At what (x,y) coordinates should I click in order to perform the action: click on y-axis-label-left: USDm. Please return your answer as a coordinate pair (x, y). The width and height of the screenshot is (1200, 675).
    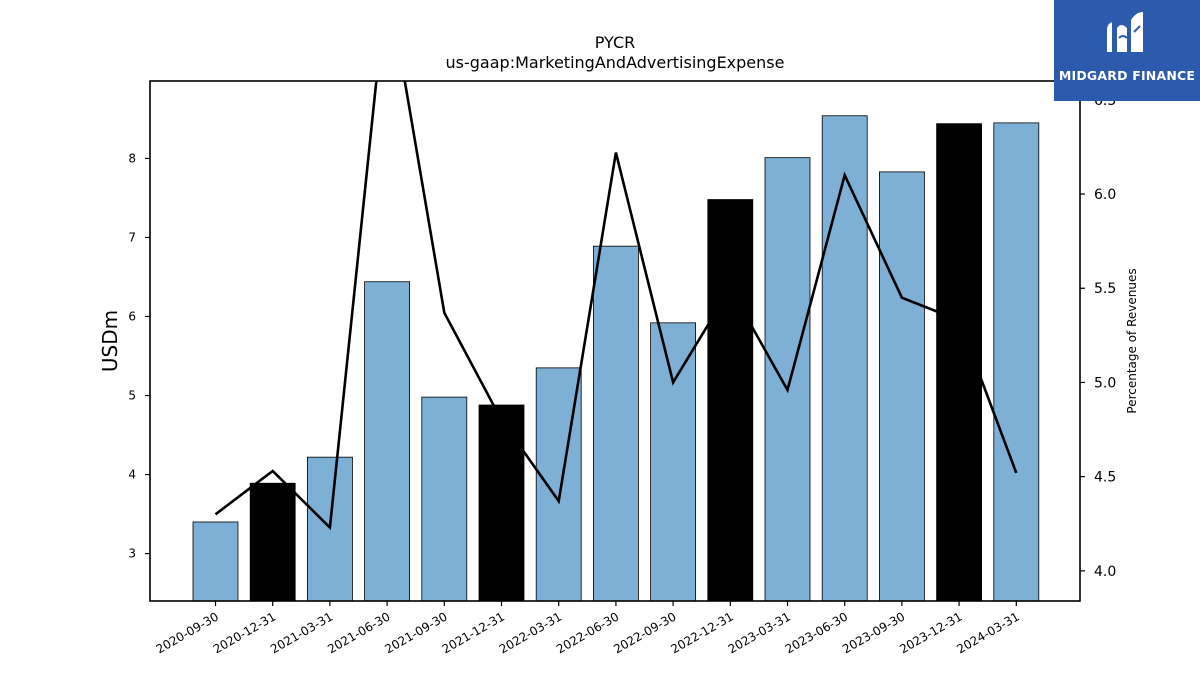
    Looking at the image, I should click on (110, 341).